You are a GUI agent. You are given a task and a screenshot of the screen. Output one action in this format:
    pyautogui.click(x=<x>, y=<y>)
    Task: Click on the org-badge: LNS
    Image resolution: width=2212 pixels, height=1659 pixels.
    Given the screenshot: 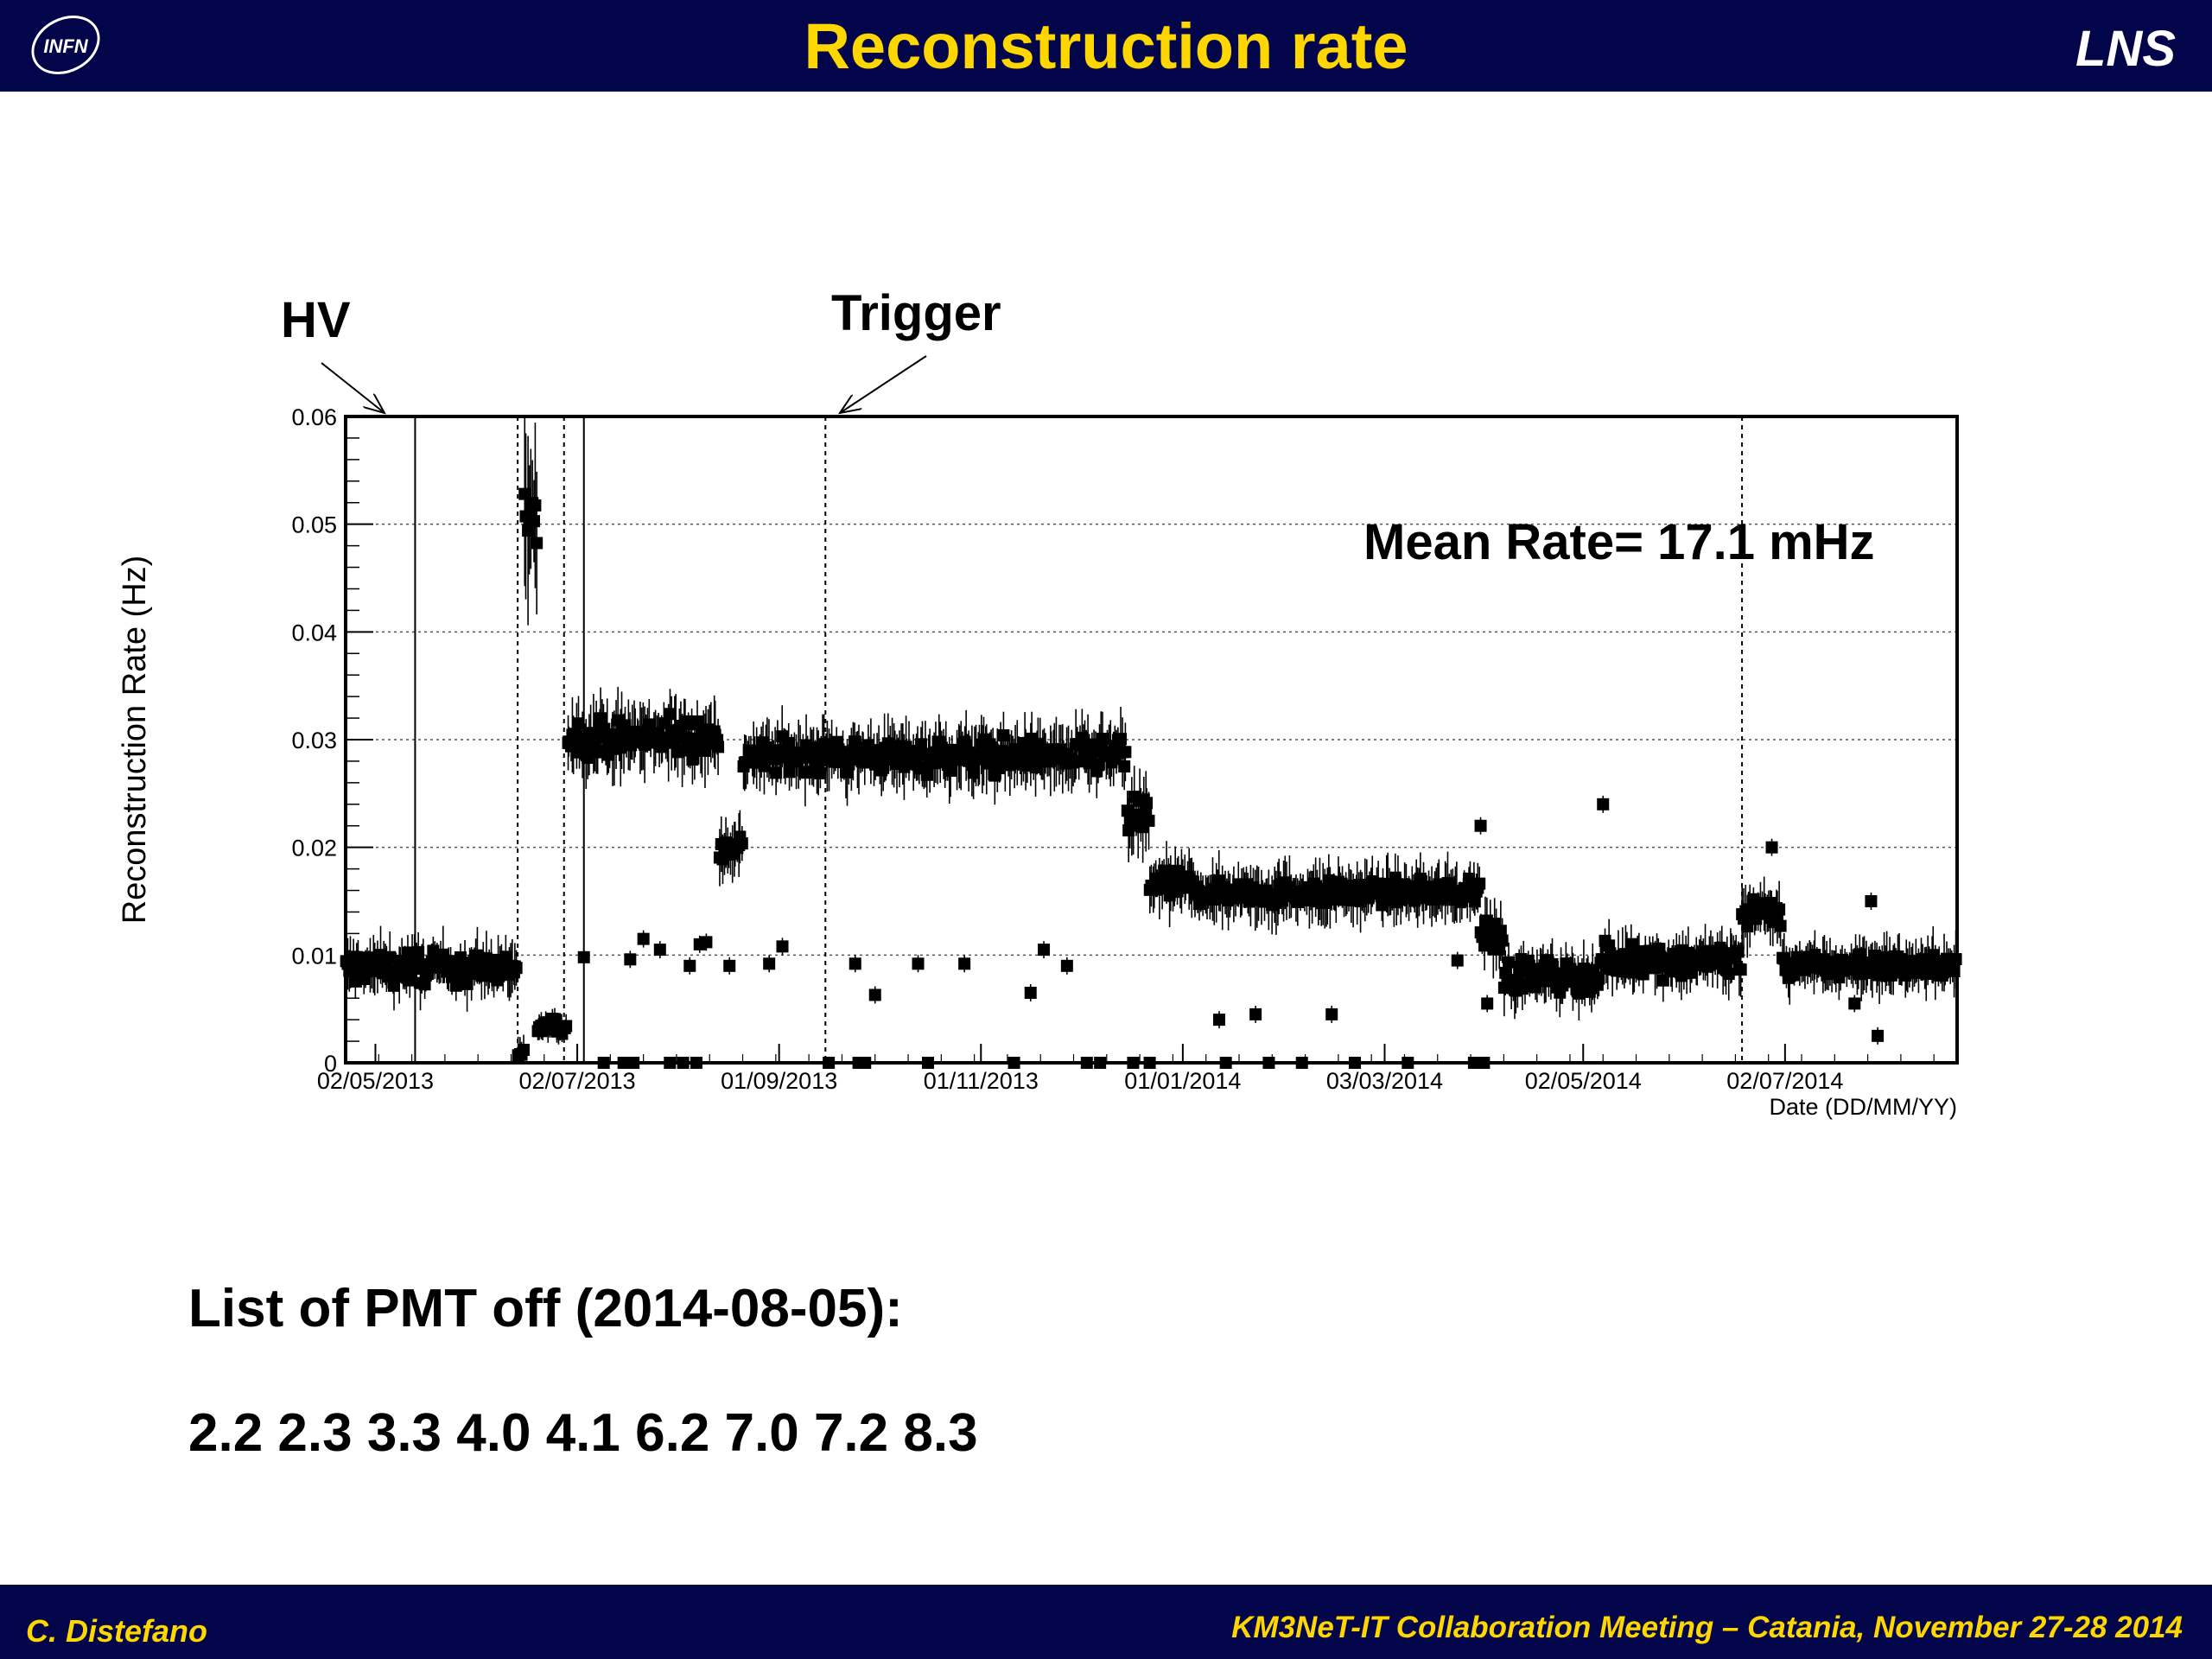 What is the action you would take?
    pyautogui.click(x=2125, y=49)
    